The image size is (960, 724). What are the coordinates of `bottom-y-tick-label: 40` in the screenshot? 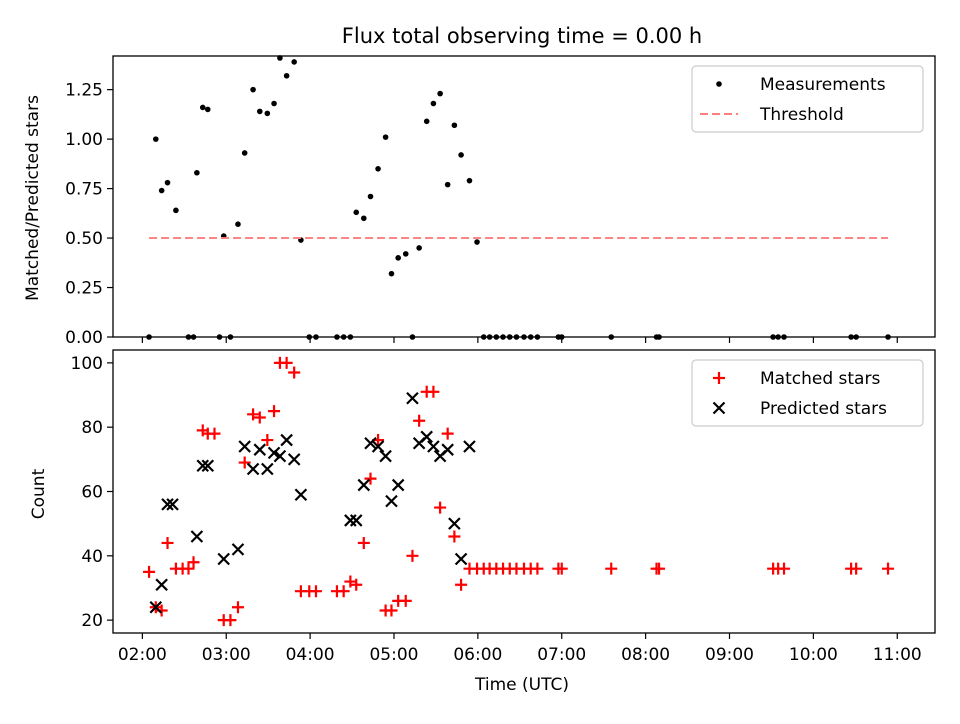 It's located at (92, 557).